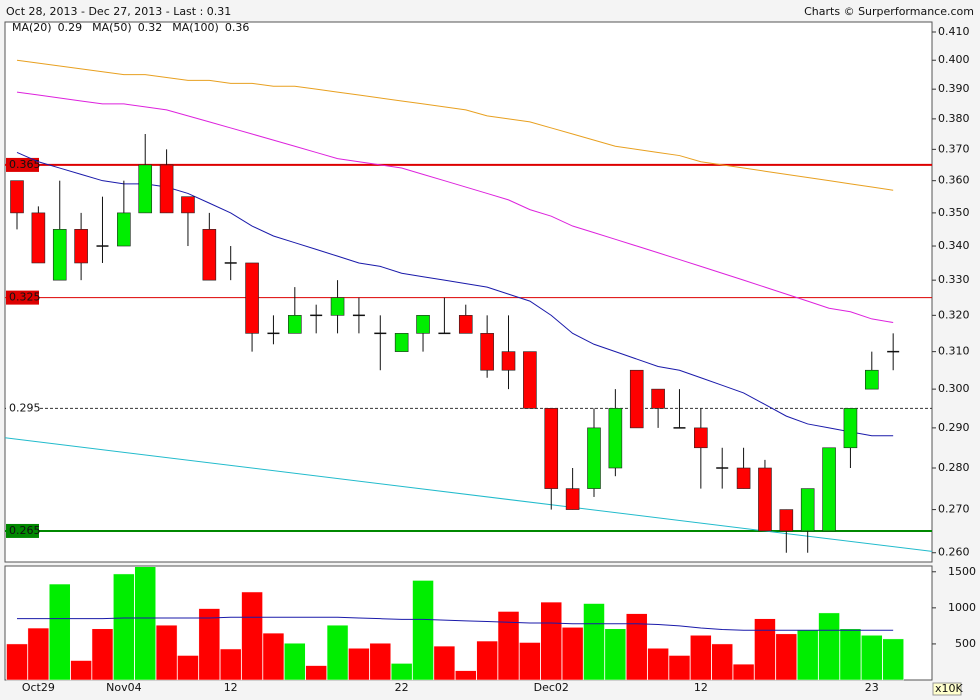 The height and width of the screenshot is (700, 980). Describe the element at coordinates (32, 27) in the screenshot. I see `legend-name: MA(20)` at that location.